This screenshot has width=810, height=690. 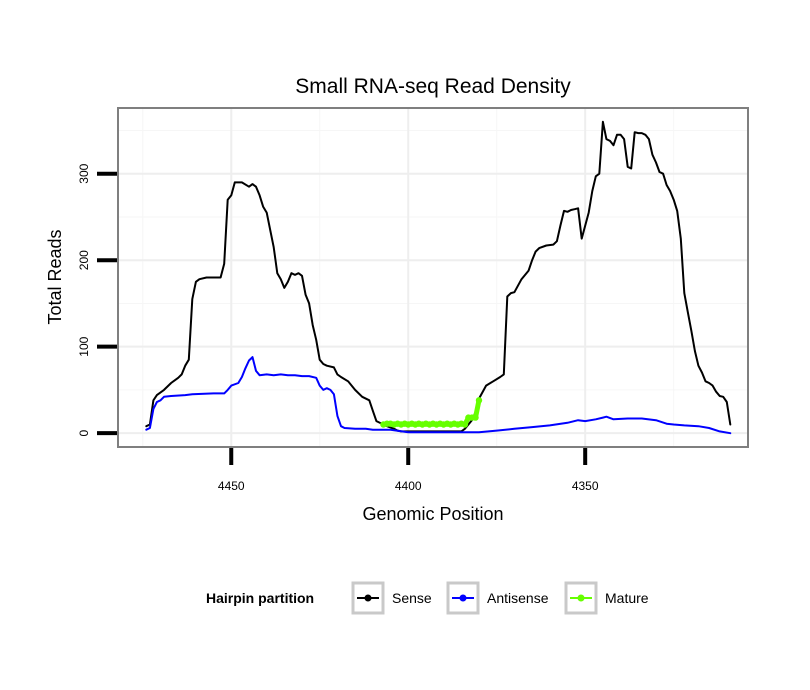 I want to click on legend-title: Hairpin partition, so click(x=260, y=598).